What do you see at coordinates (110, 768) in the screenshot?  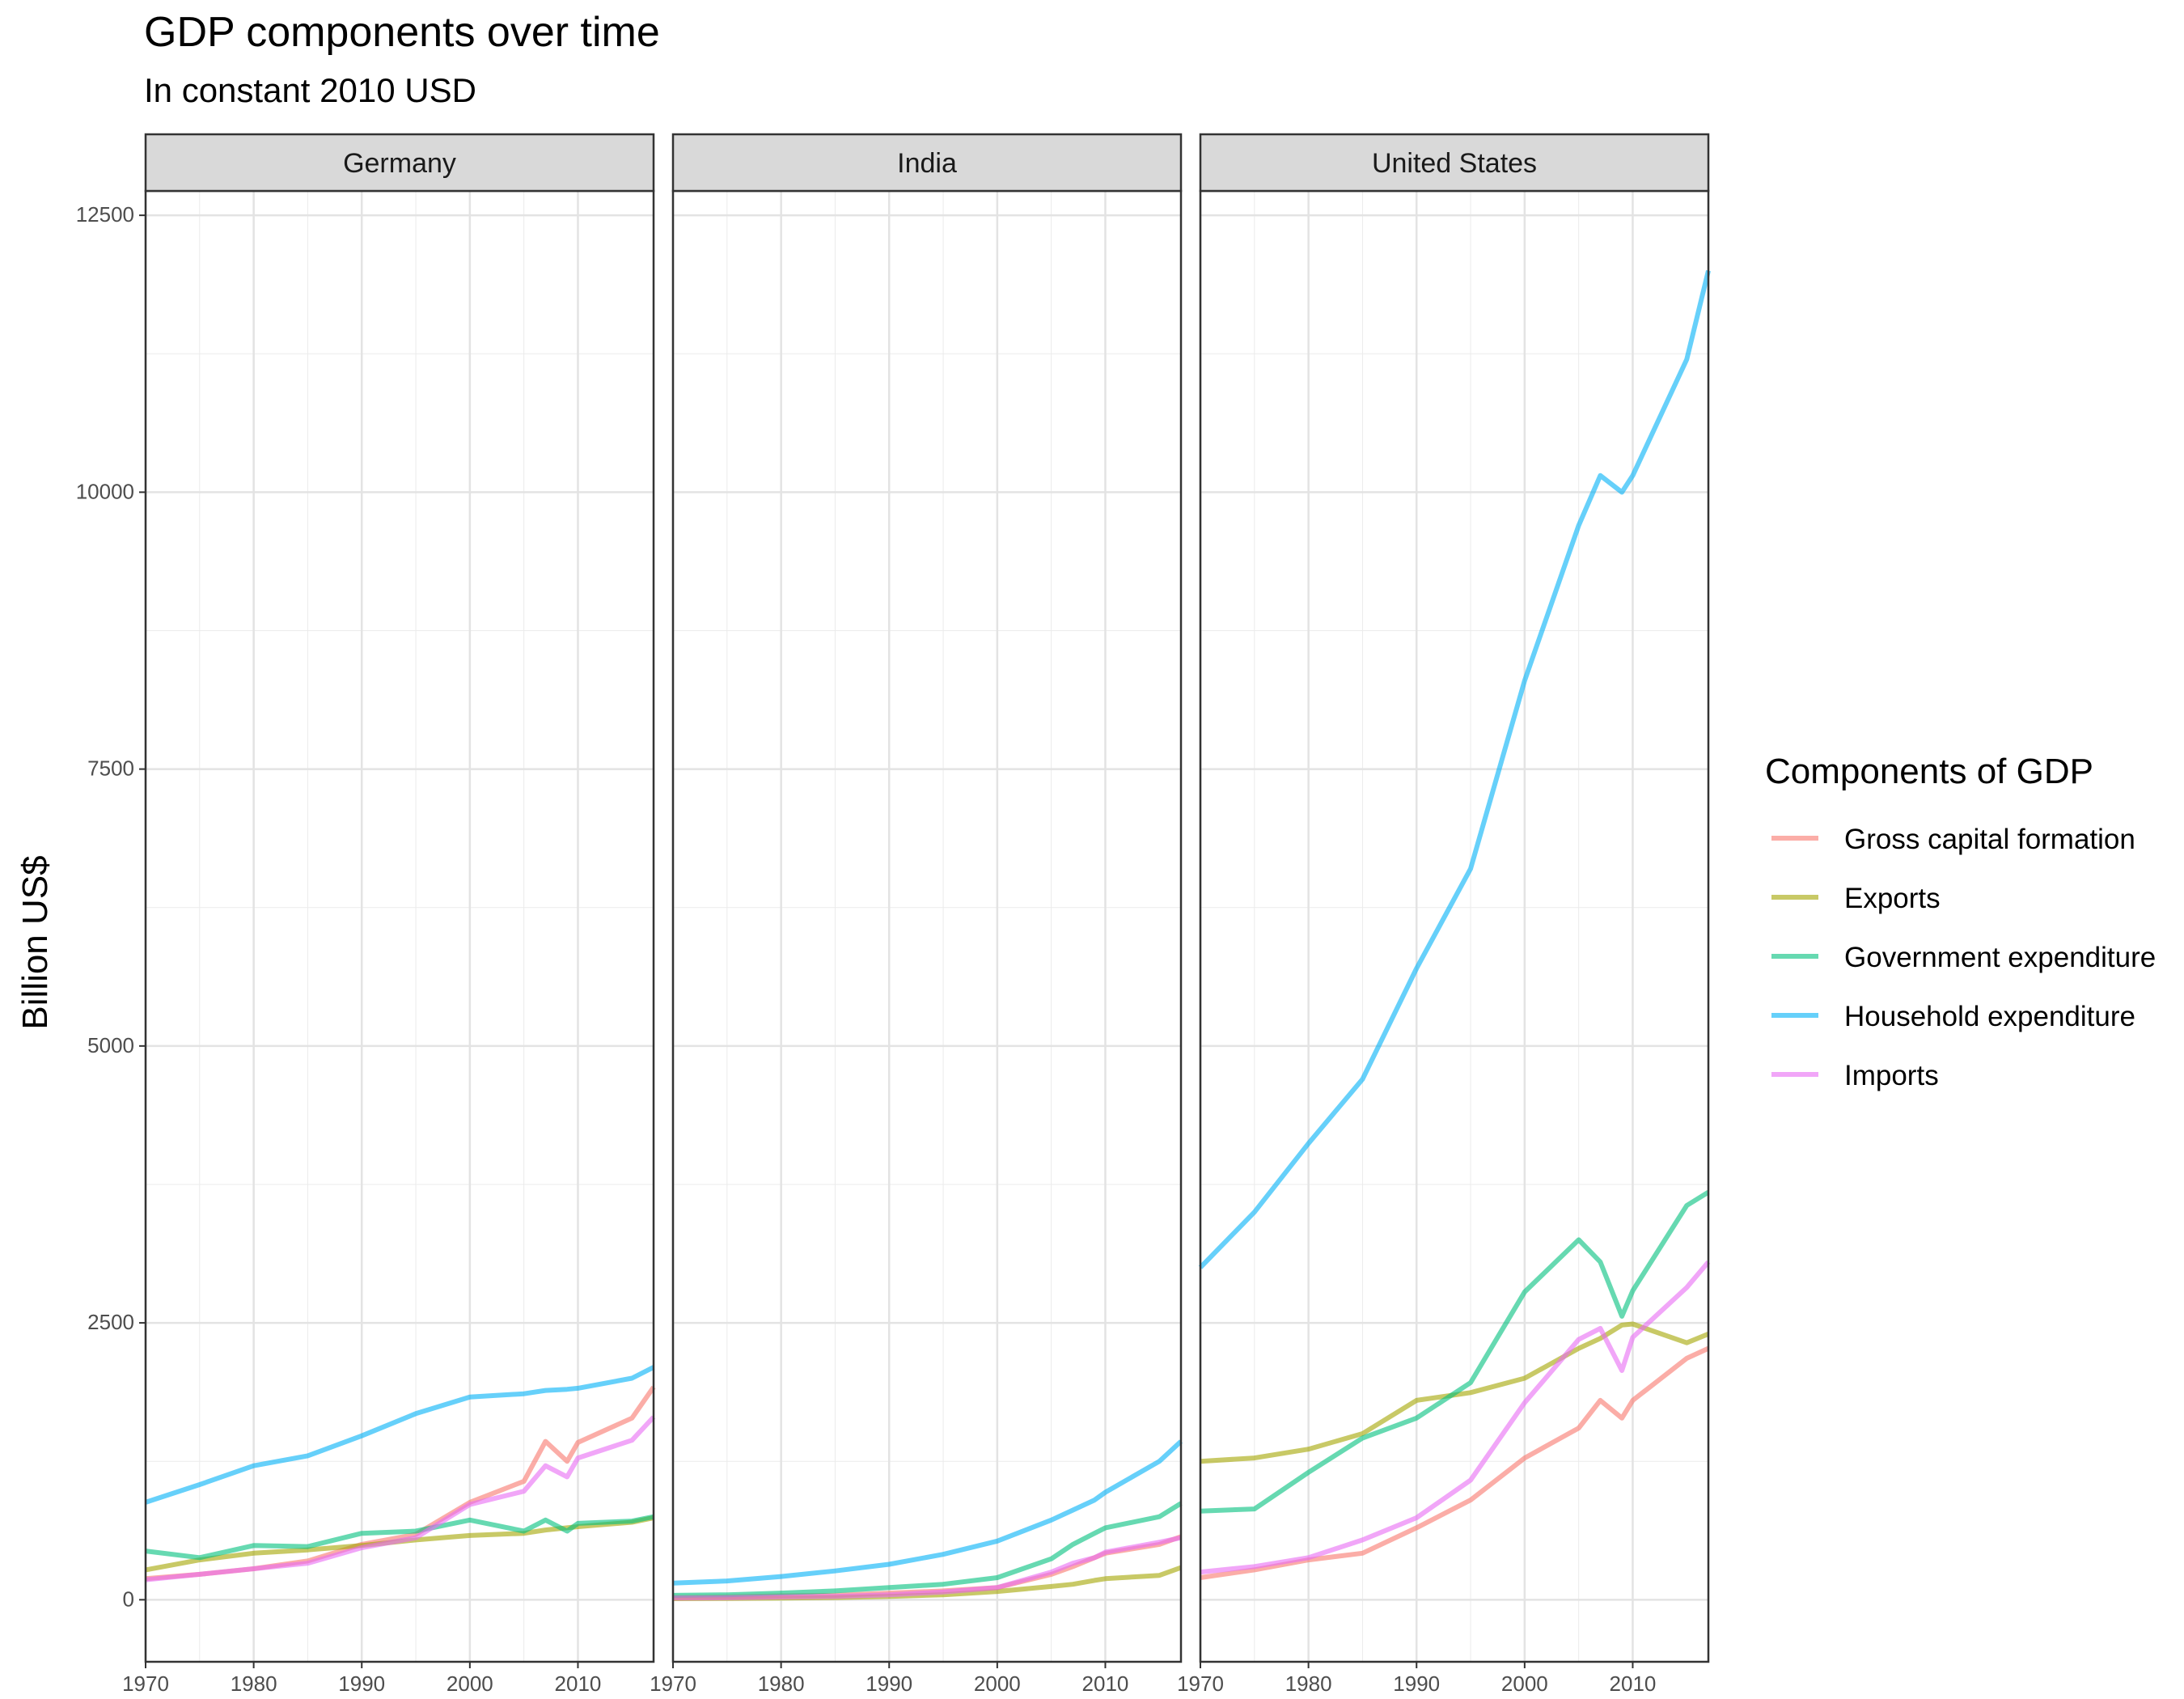 I see `y-tick-label: 7500` at bounding box center [110, 768].